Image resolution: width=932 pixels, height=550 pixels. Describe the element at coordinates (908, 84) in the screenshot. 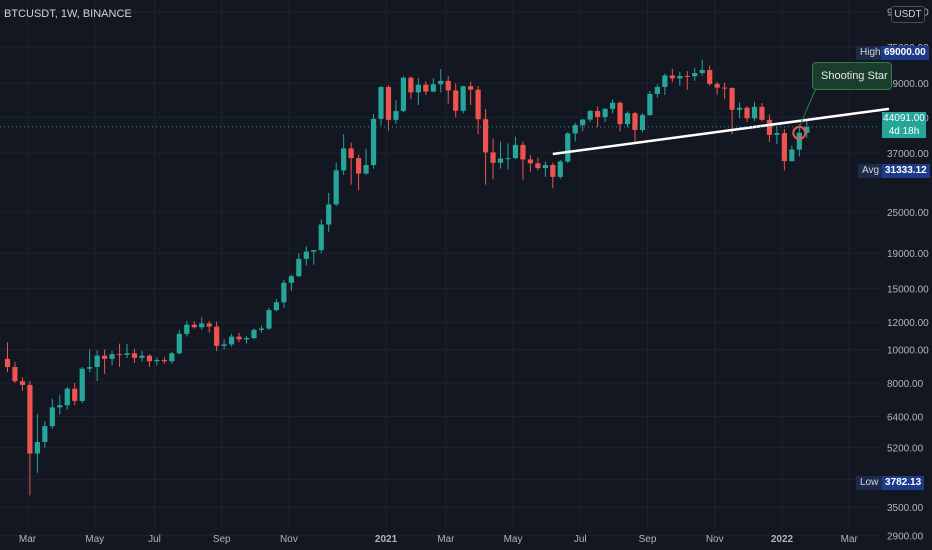

I see `y-tick-label: 59000.00` at that location.